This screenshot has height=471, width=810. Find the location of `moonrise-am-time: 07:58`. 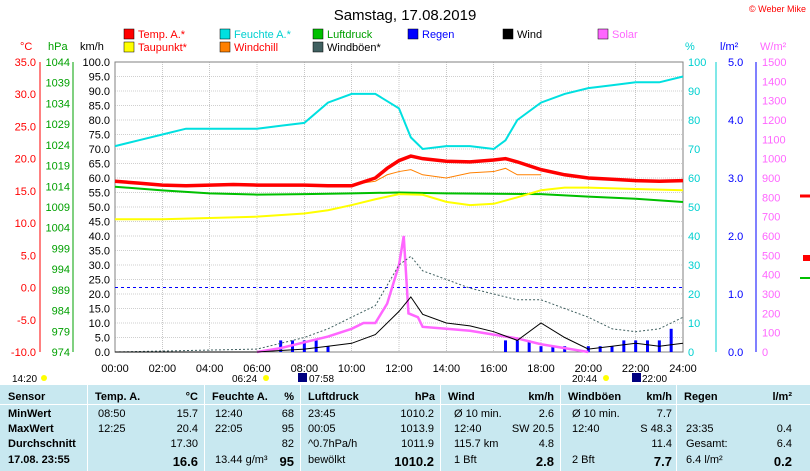

moonrise-am-time: 07:58 is located at coordinates (321, 379).